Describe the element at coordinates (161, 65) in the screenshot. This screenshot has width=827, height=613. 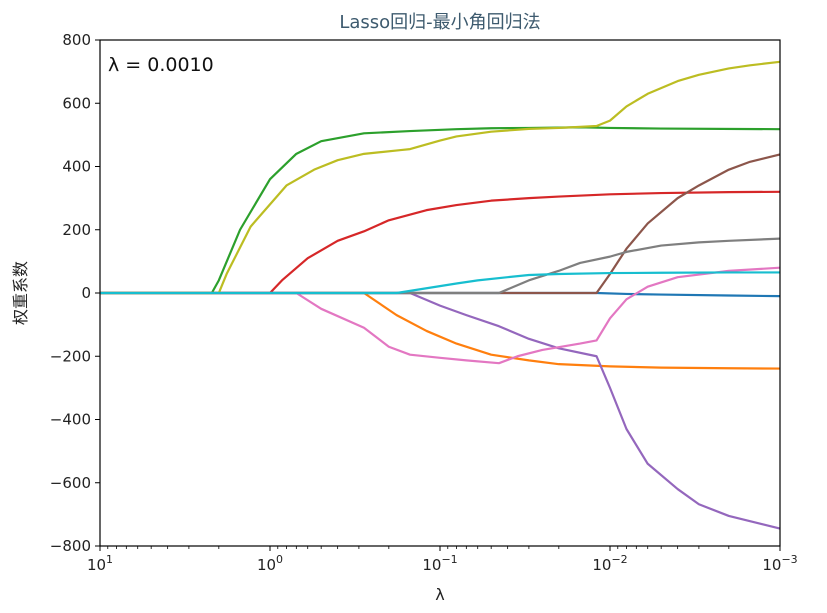
I see `lambda-annotation: λ = 0.0010` at that location.